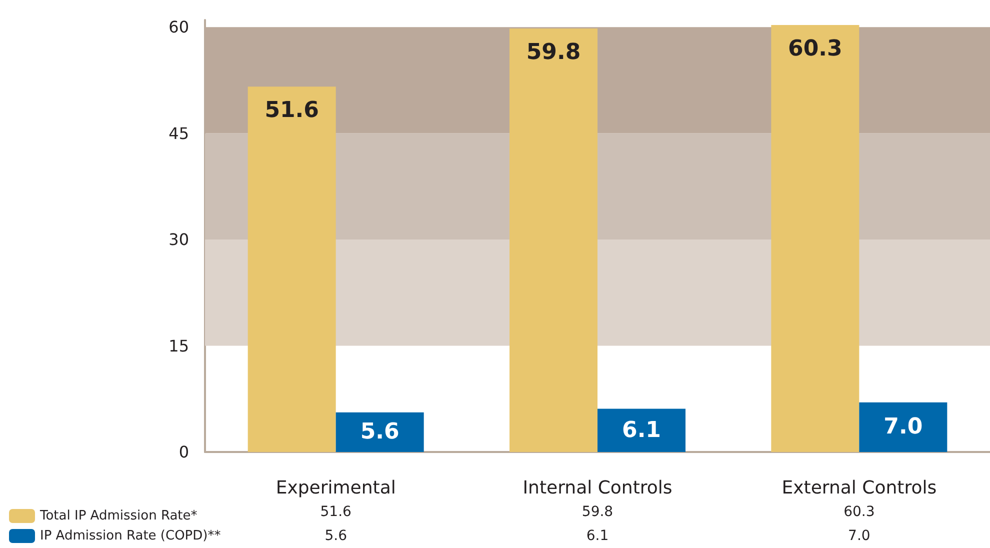  What do you see at coordinates (336, 488) in the screenshot?
I see `x-tick-label: Experimental` at bounding box center [336, 488].